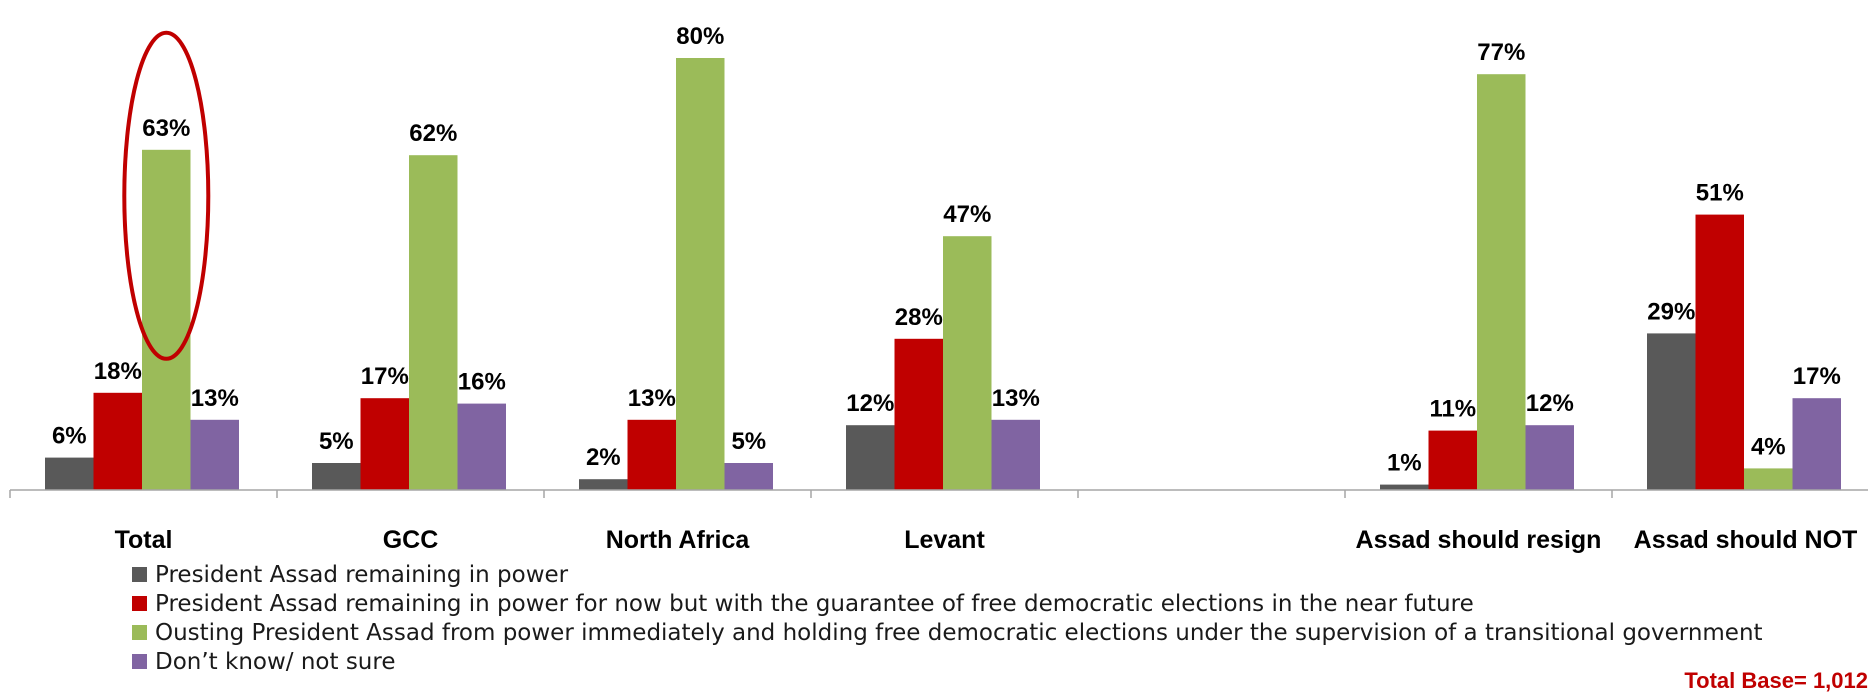 Image resolution: width=1868 pixels, height=693 pixels. I want to click on bar-north-africa-s2, so click(700, 274).